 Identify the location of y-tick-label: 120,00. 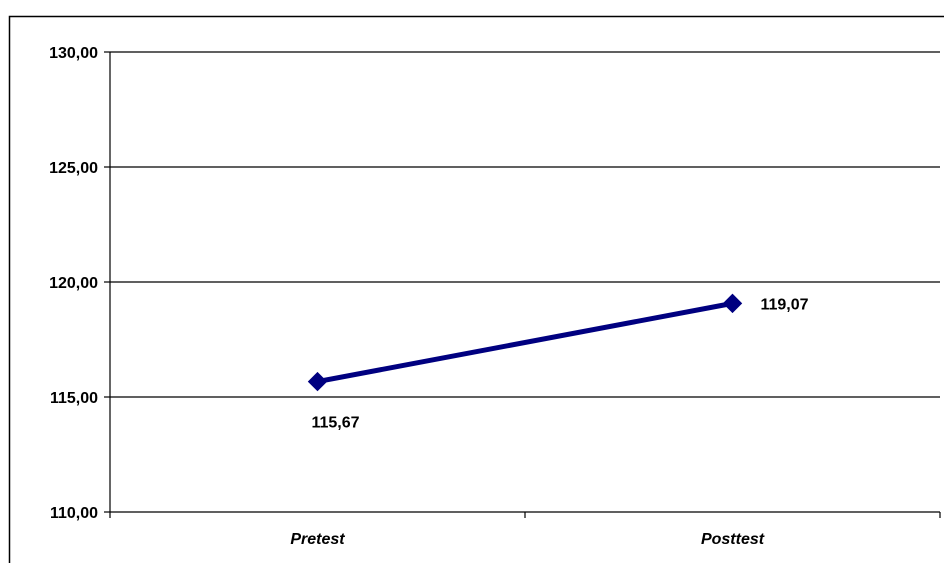
(73, 283).